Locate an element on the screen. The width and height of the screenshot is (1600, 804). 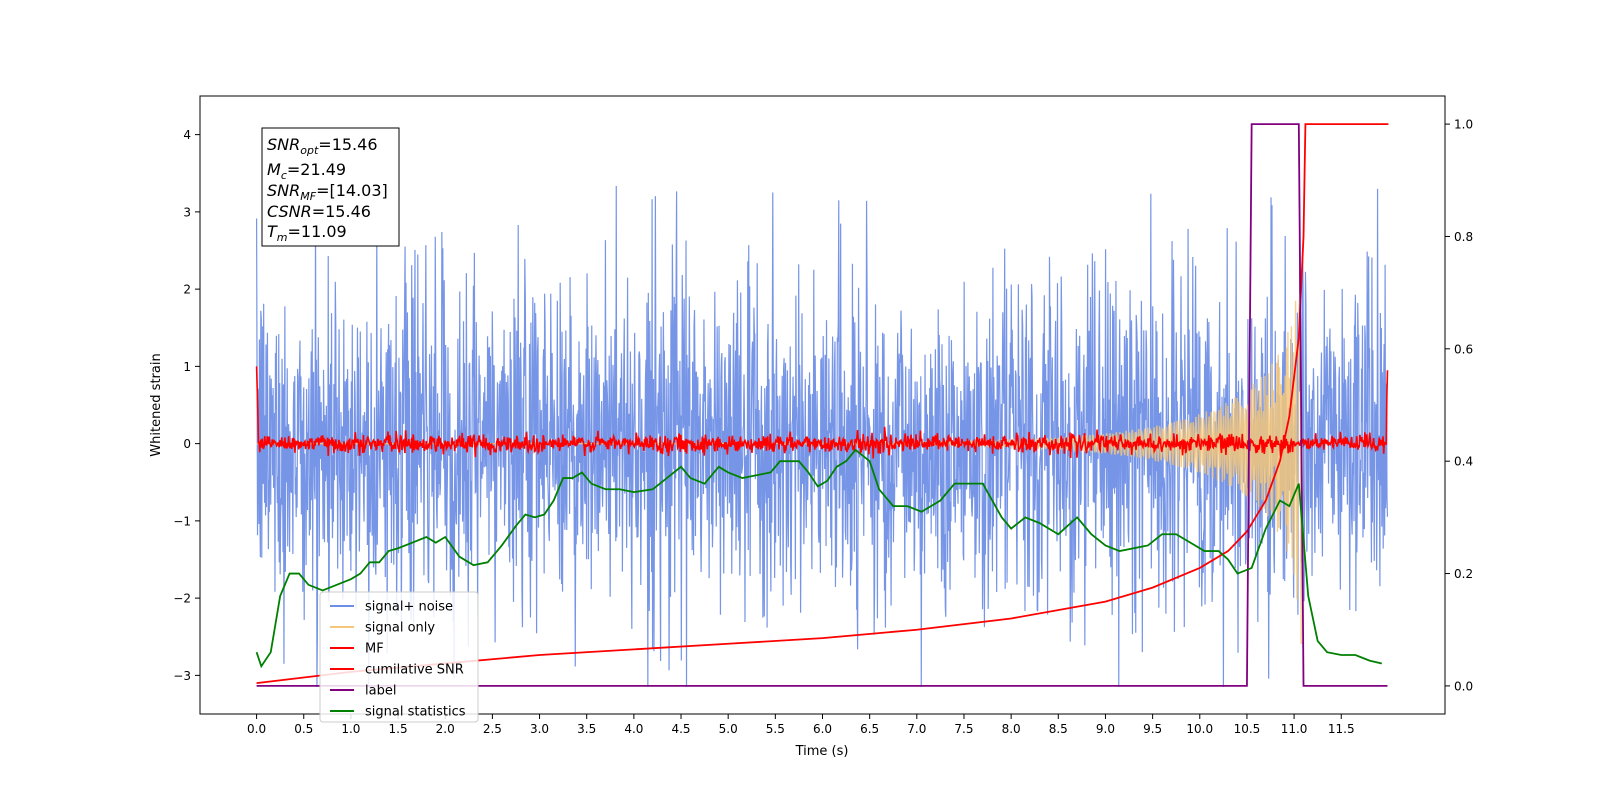
x-tick-label: 0.0 is located at coordinates (256, 729).